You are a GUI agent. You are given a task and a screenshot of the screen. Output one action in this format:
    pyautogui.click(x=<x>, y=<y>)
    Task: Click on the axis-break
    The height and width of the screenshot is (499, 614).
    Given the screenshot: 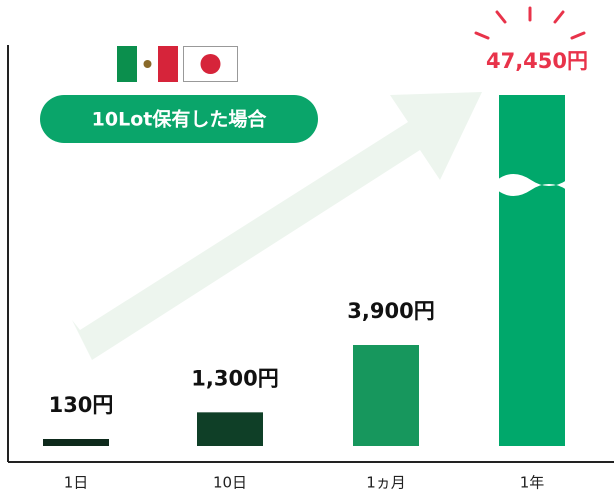 What is the action you would take?
    pyautogui.click(x=532, y=185)
    